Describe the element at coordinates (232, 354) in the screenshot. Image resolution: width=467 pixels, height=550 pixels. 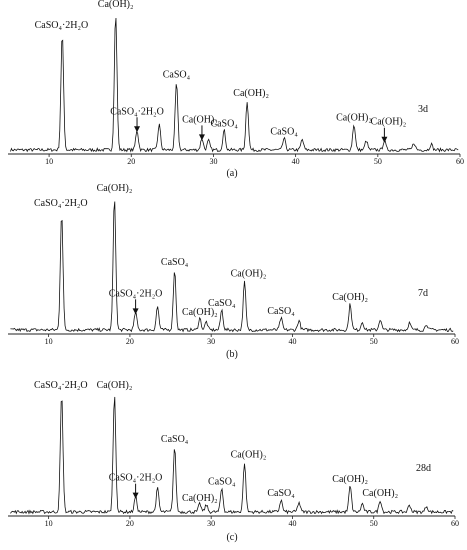
I see `panel-label: (b)` at that location.